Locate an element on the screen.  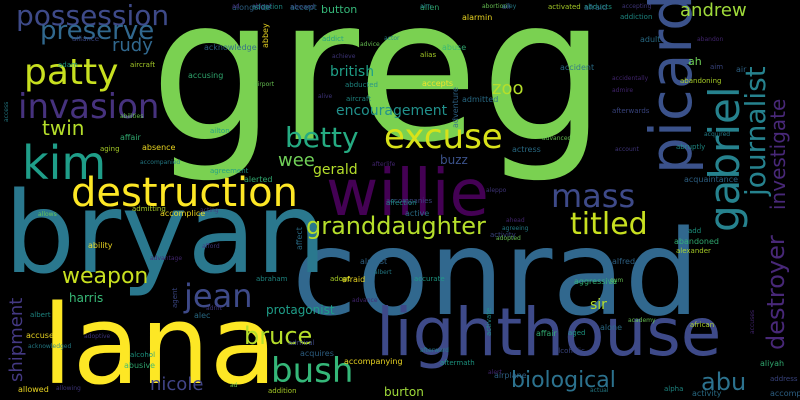
small-word: addict is located at coordinates (333, 39).